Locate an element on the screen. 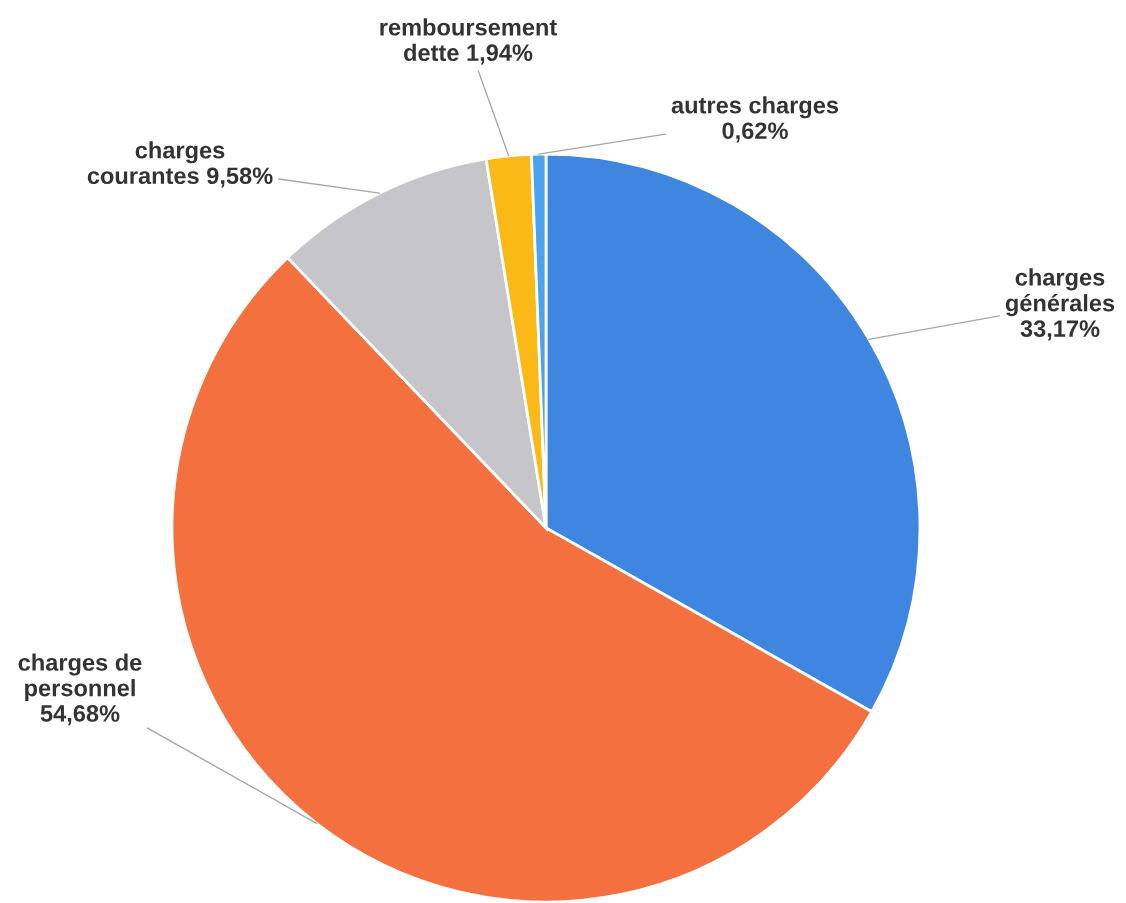 The width and height of the screenshot is (1126, 903). slice-label: charges courantes 9,58% is located at coordinates (180, 164).